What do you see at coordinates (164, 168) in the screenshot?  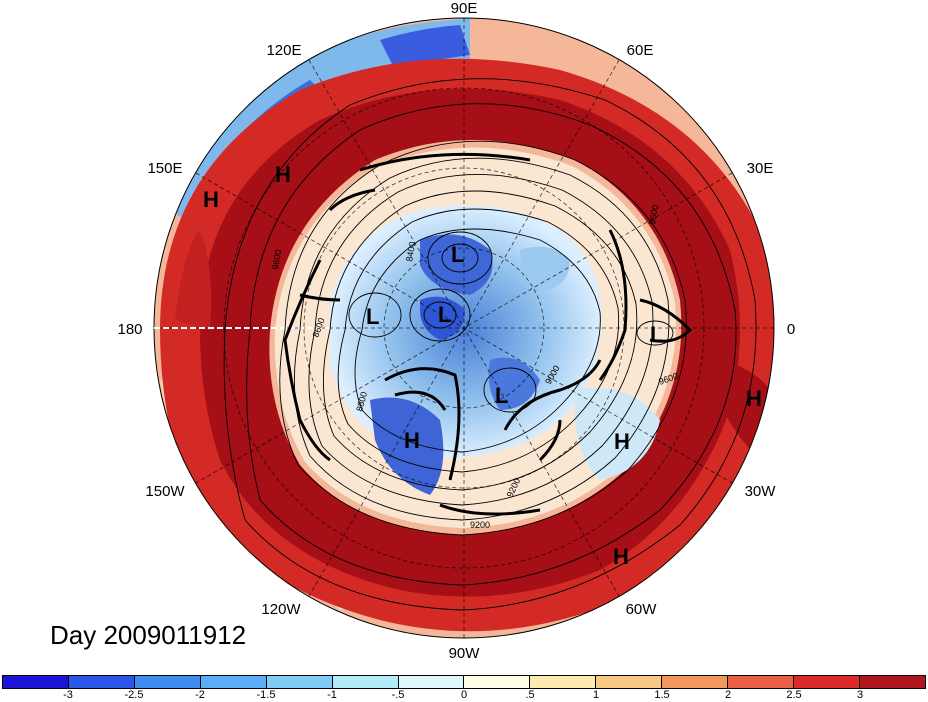 I see `lon-label-150e: 150E` at bounding box center [164, 168].